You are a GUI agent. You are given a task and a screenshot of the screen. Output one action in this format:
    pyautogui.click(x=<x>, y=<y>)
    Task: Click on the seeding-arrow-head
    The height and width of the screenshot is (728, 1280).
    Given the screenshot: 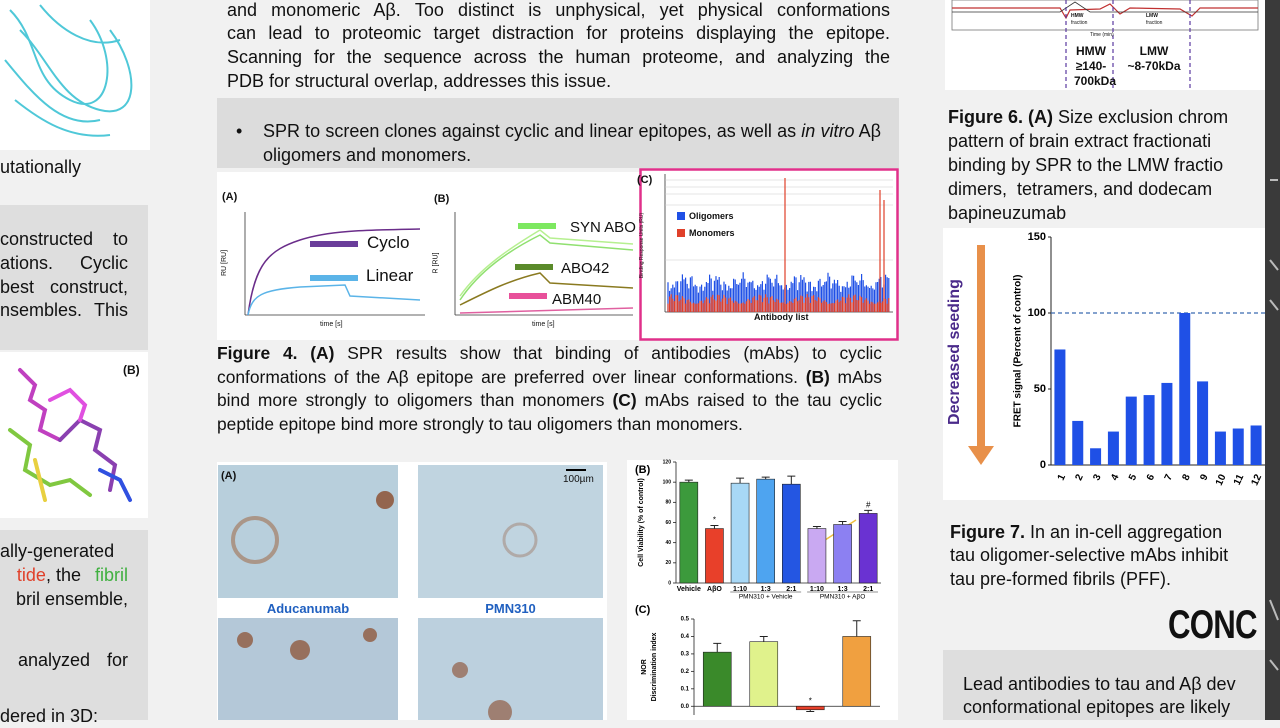 What is the action you would take?
    pyautogui.click(x=981, y=455)
    